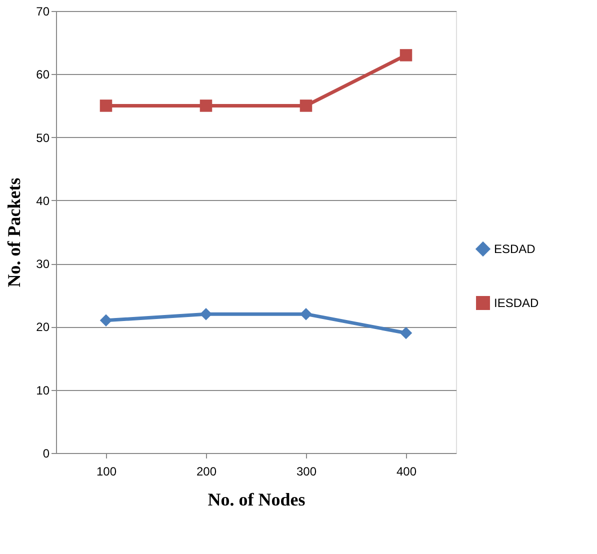 Image resolution: width=597 pixels, height=554 pixels. What do you see at coordinates (43, 264) in the screenshot?
I see `y-tick-label: 30` at bounding box center [43, 264].